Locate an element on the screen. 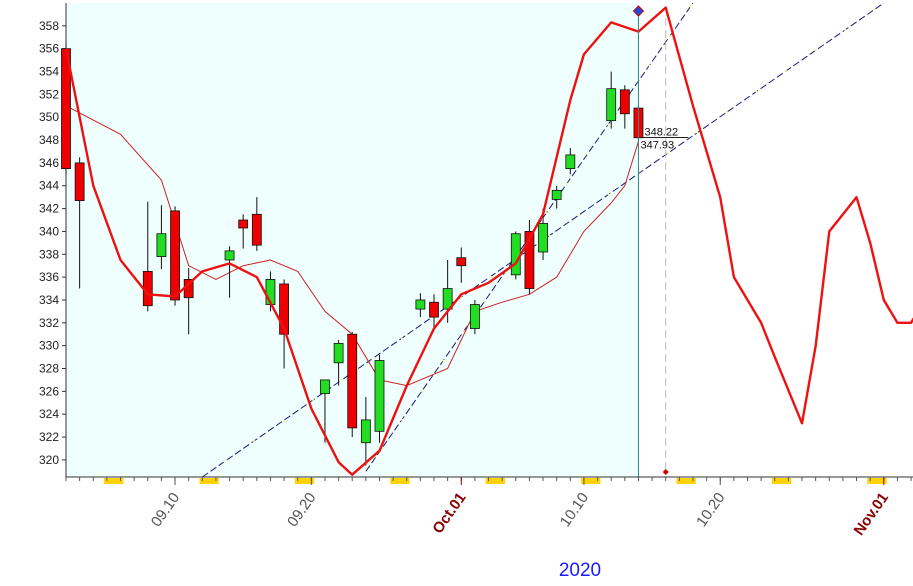 This screenshot has width=913, height=586. y-tick-label: 324 is located at coordinates (49, 414).